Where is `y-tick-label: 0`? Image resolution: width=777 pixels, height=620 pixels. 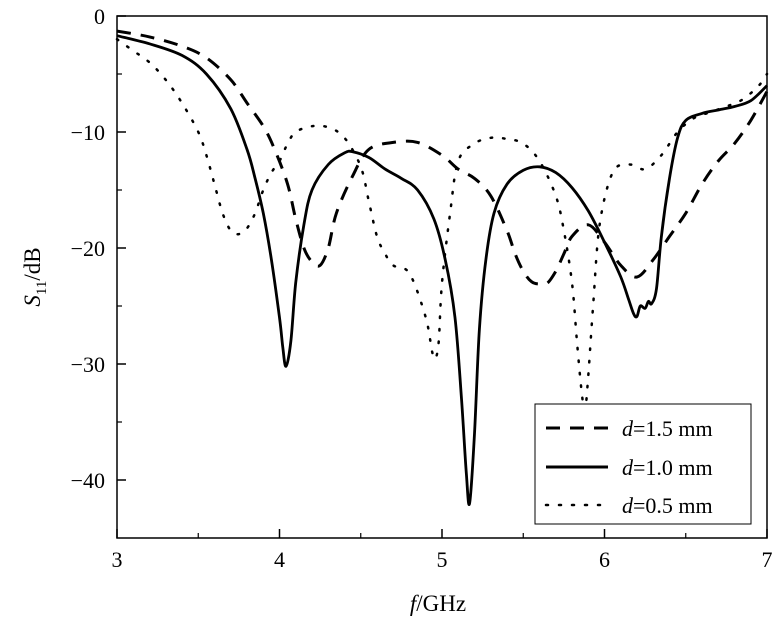
y-tick-label: 0 is located at coordinates (99, 16).